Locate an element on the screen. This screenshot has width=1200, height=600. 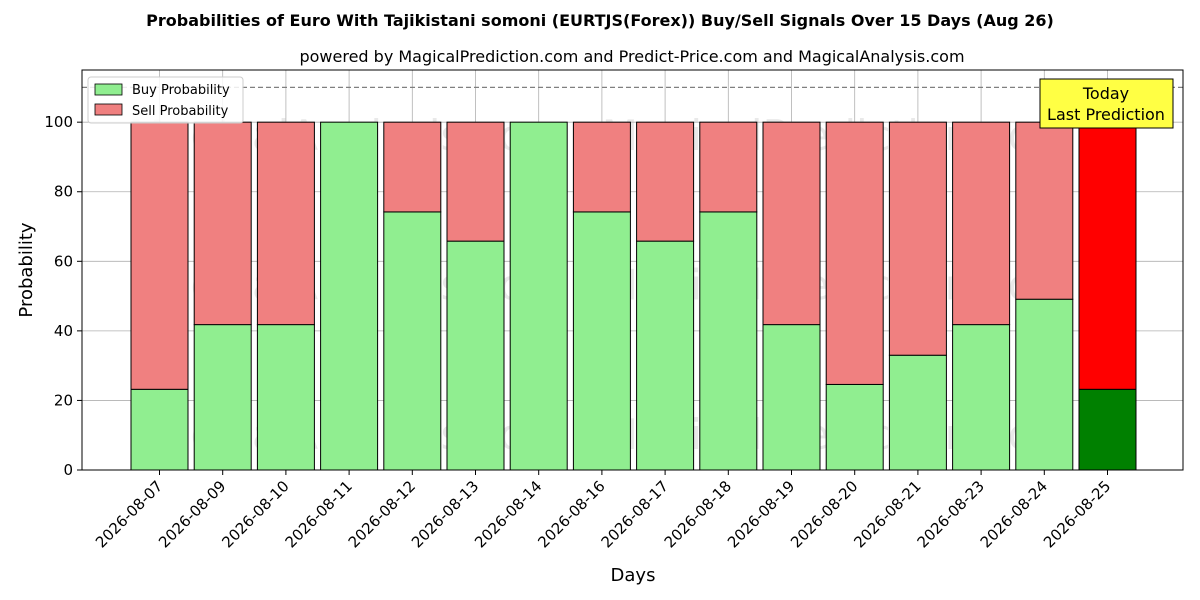
y-tick-label: 20 is located at coordinates (63, 400).